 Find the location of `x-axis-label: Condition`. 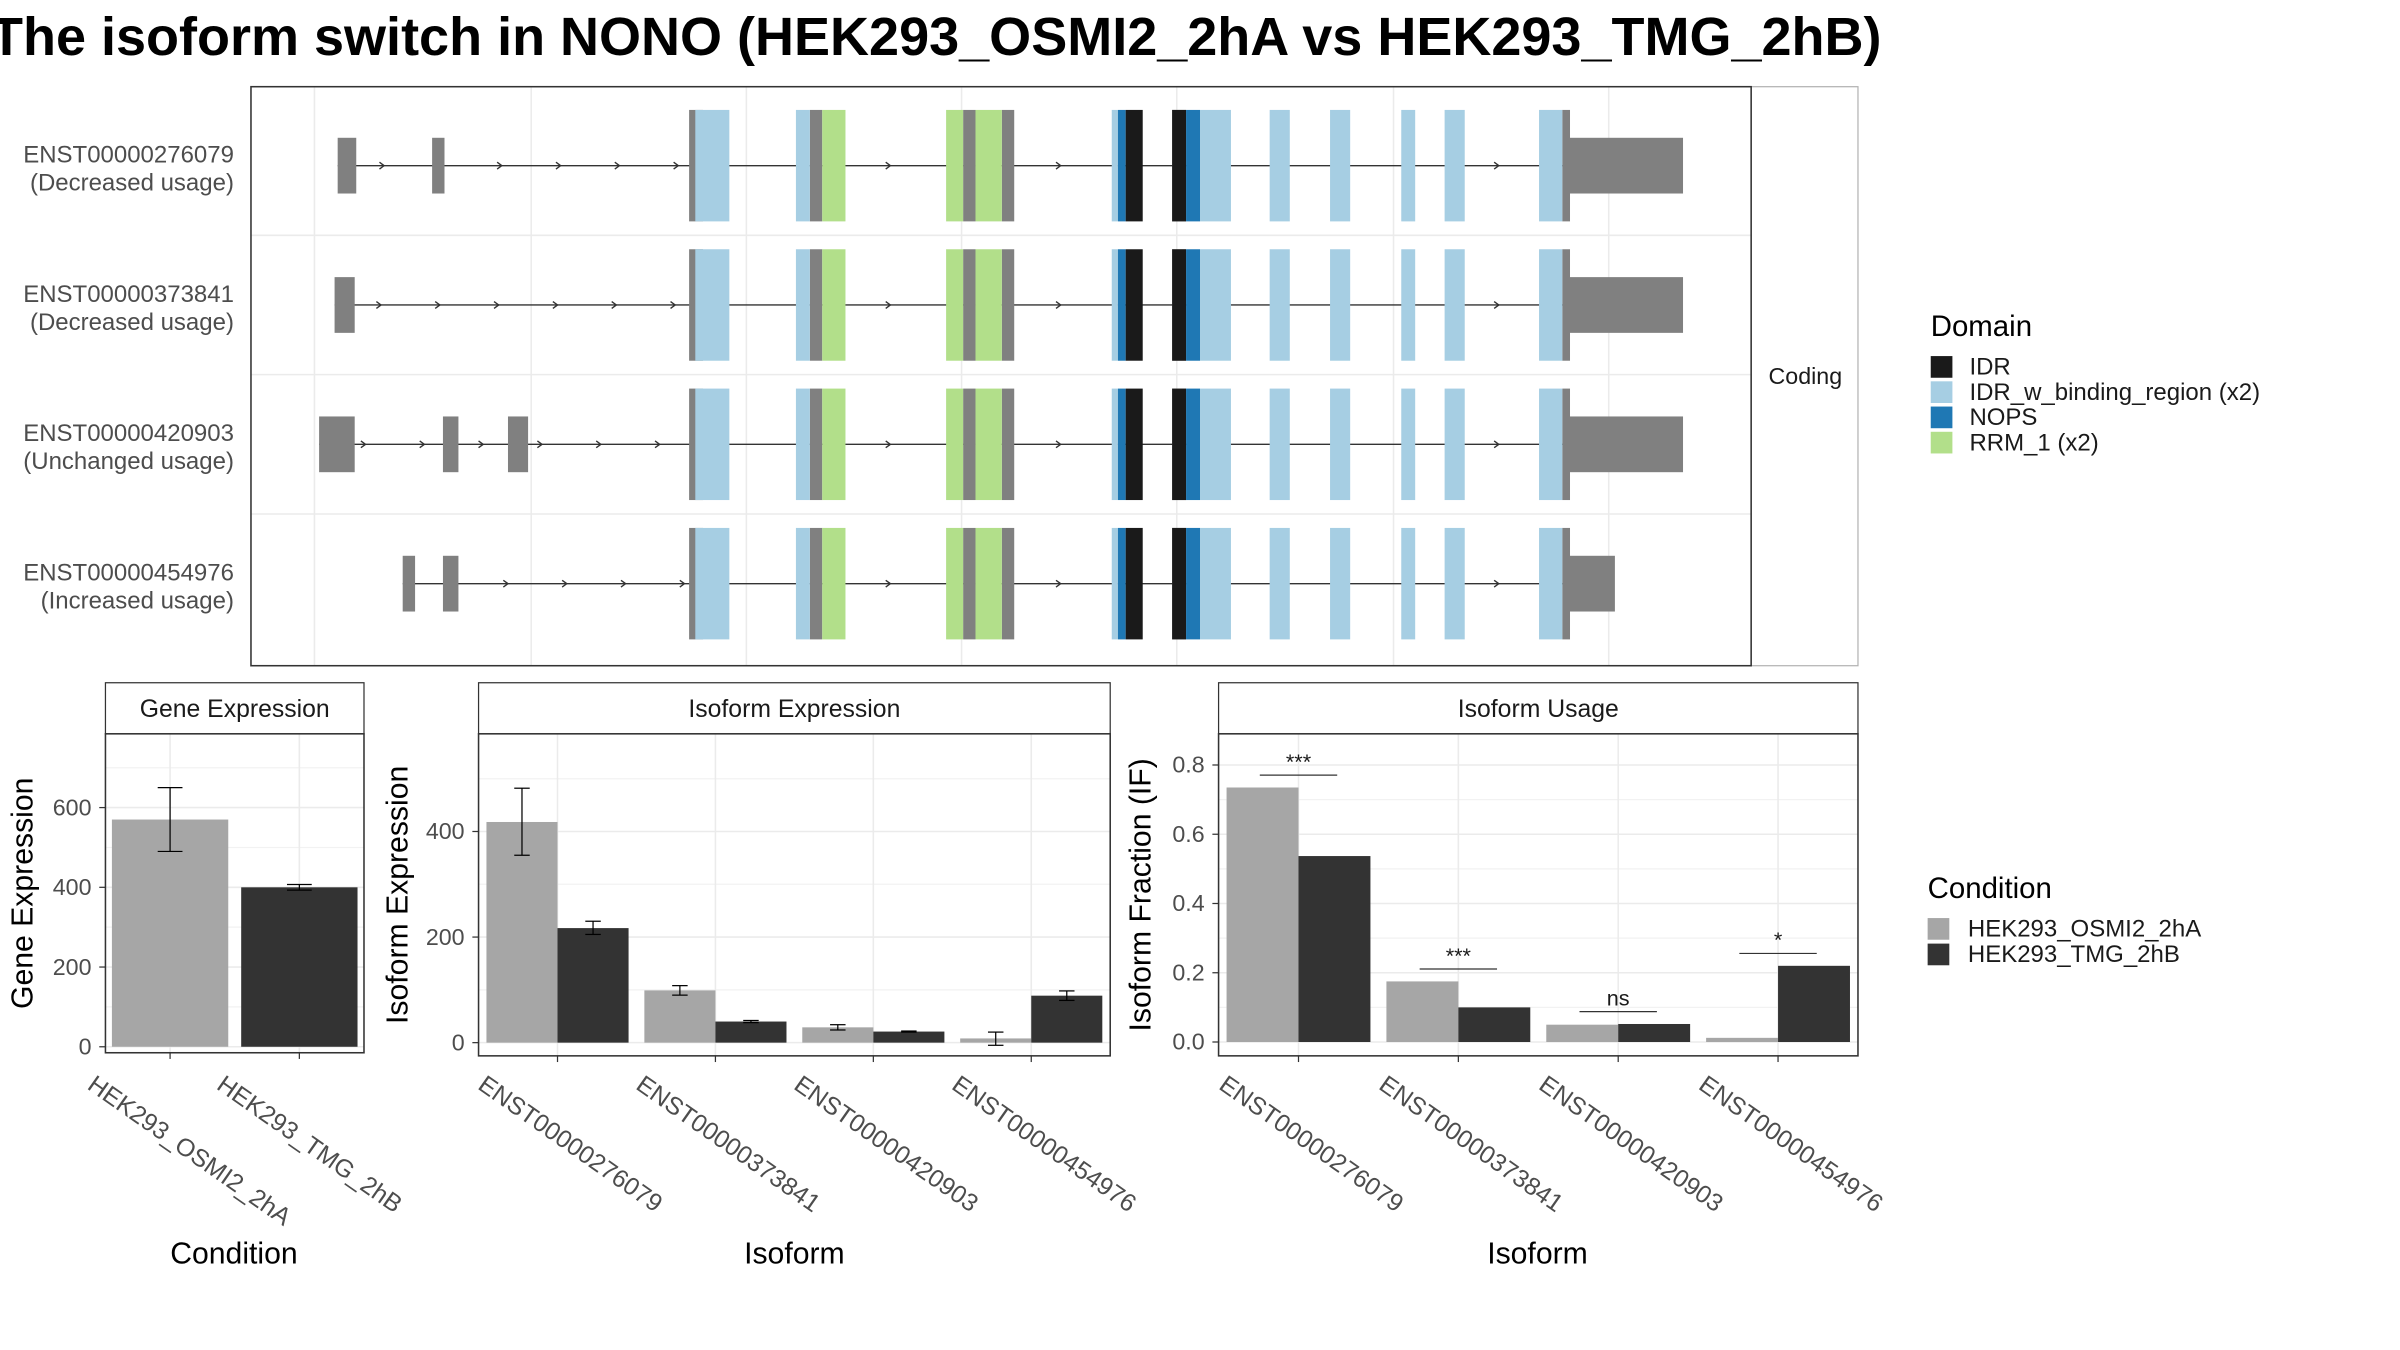

x-axis-label: Condition is located at coordinates (233, 1253).